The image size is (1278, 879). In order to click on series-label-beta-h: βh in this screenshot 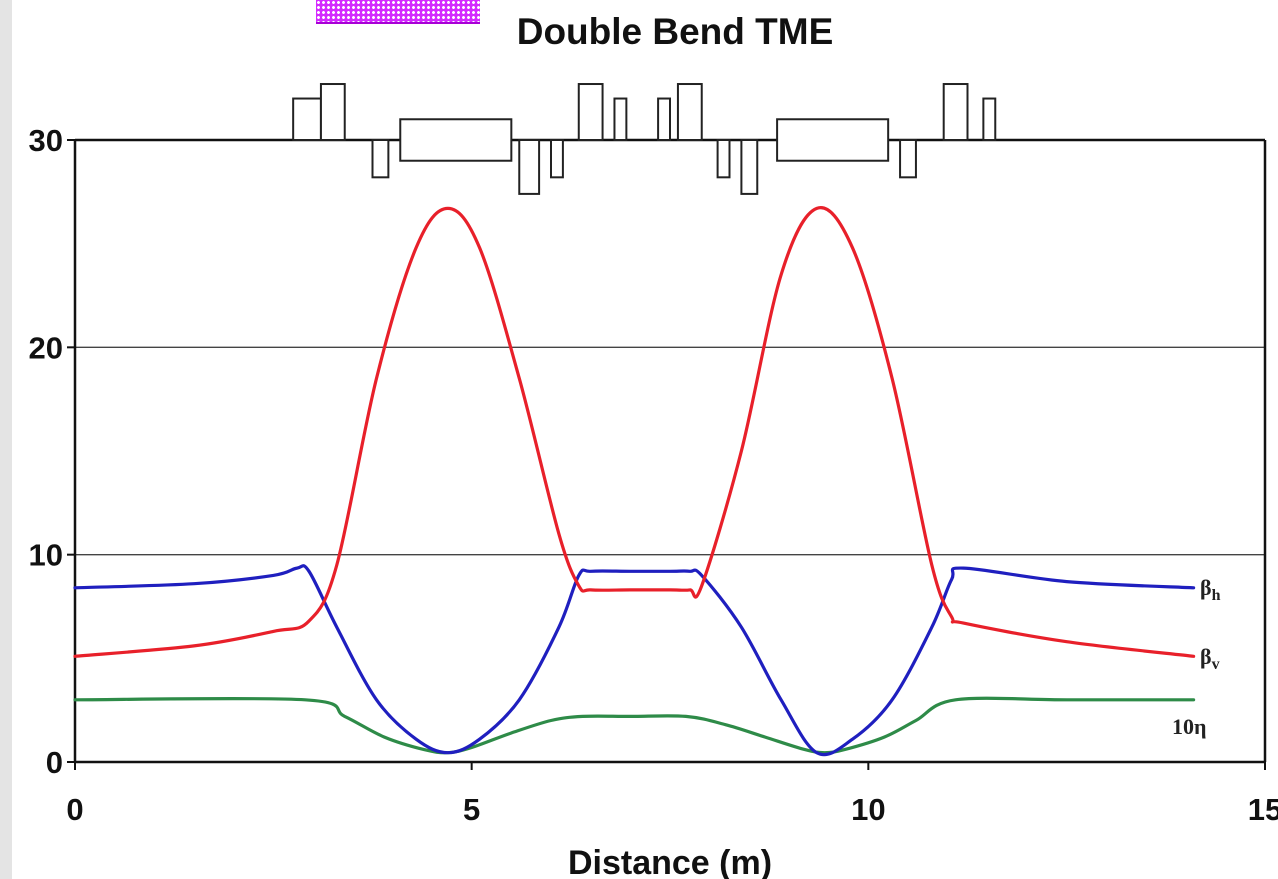, I will do `click(1210, 589)`.